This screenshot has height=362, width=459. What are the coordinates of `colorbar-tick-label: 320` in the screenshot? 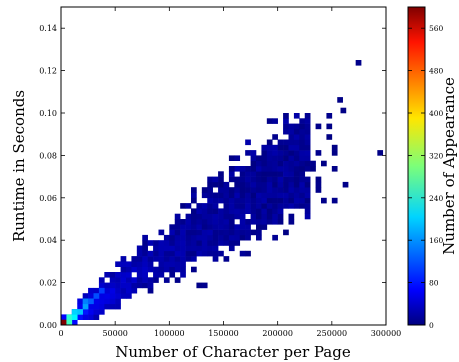 It's located at (436, 155).